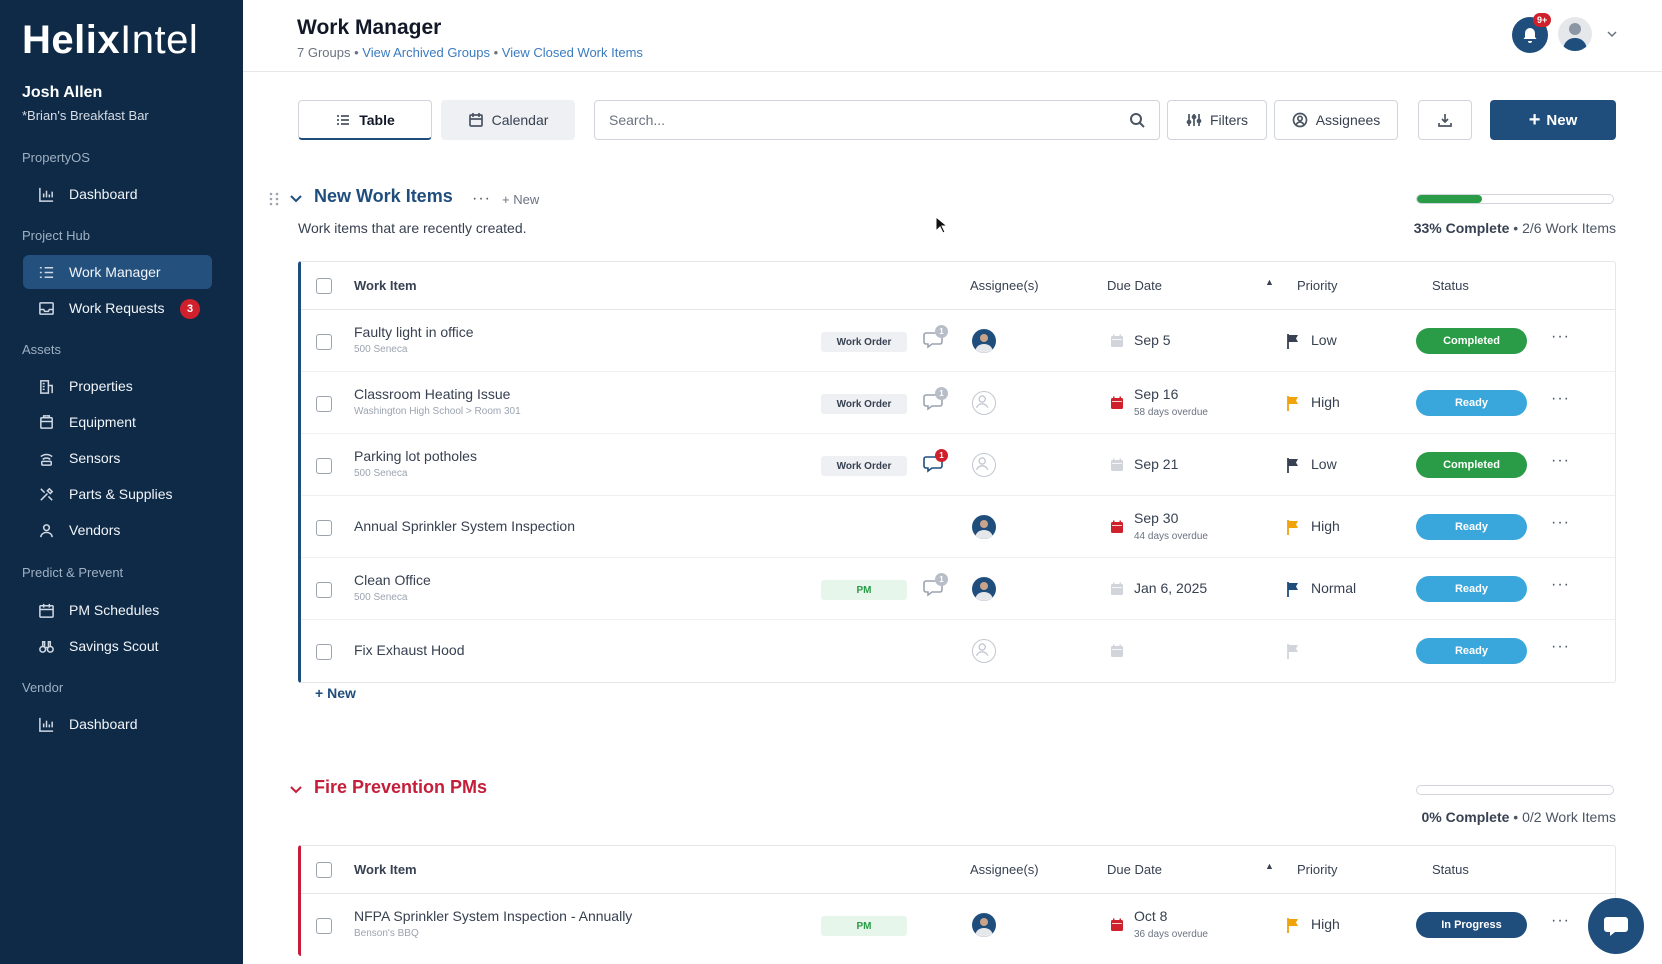  Describe the element at coordinates (117, 422) in the screenshot. I see `sidebar-item-equipment: Equipment` at that location.